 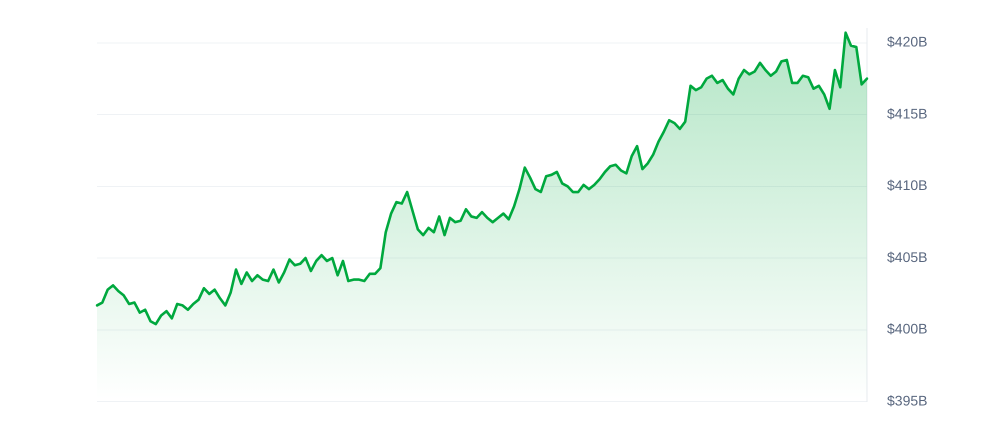 I want to click on y-tick-label: $400B, so click(x=907, y=328).